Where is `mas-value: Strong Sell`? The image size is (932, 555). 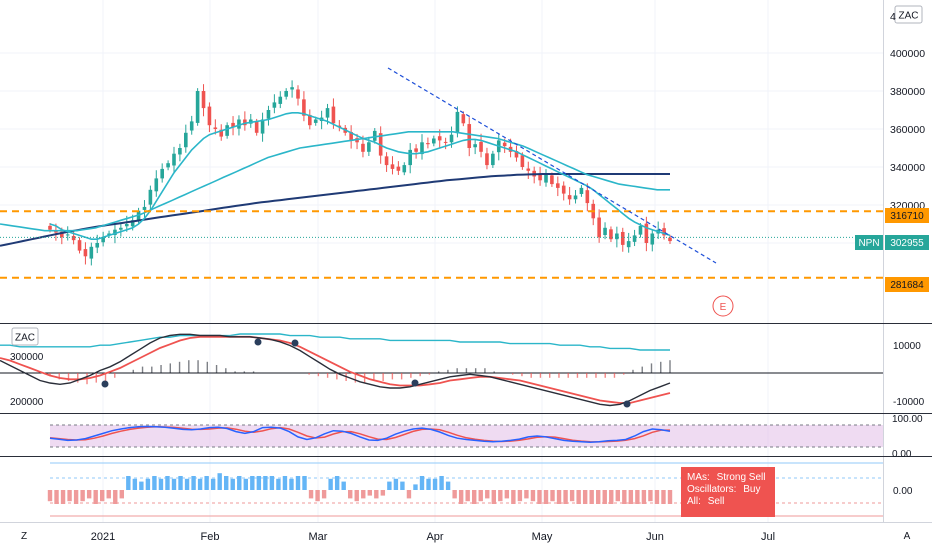
mas-value: Strong Sell is located at coordinates (741, 477).